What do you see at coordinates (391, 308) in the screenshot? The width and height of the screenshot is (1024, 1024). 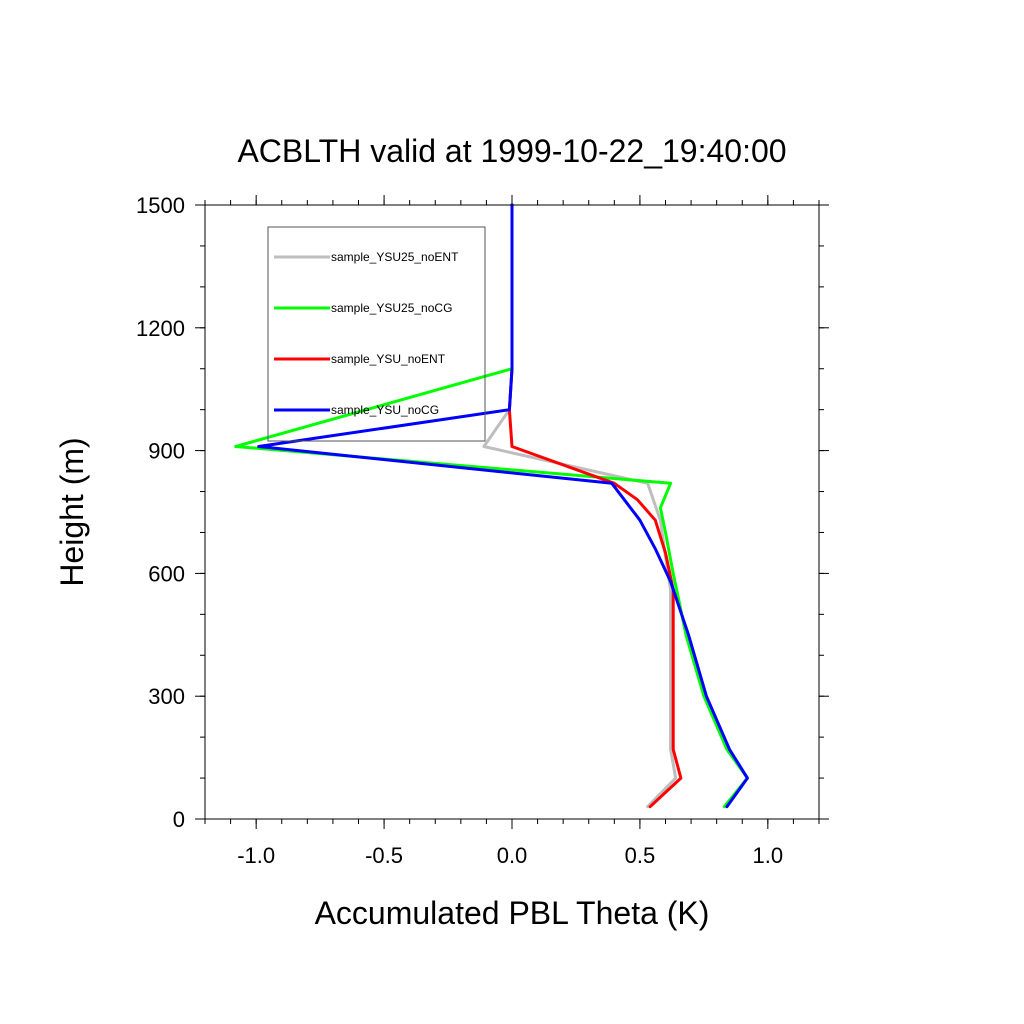 I see `legend-label: sample_YSU25_noCG` at bounding box center [391, 308].